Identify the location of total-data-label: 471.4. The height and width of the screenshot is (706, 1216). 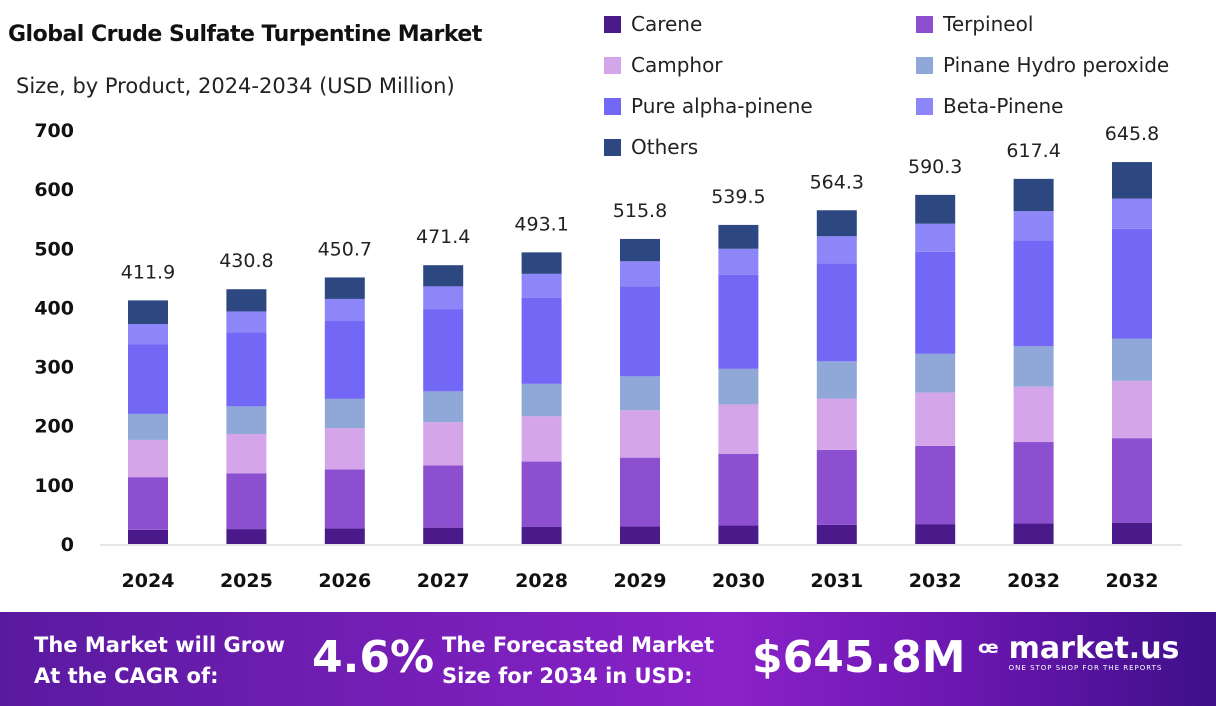
(443, 237).